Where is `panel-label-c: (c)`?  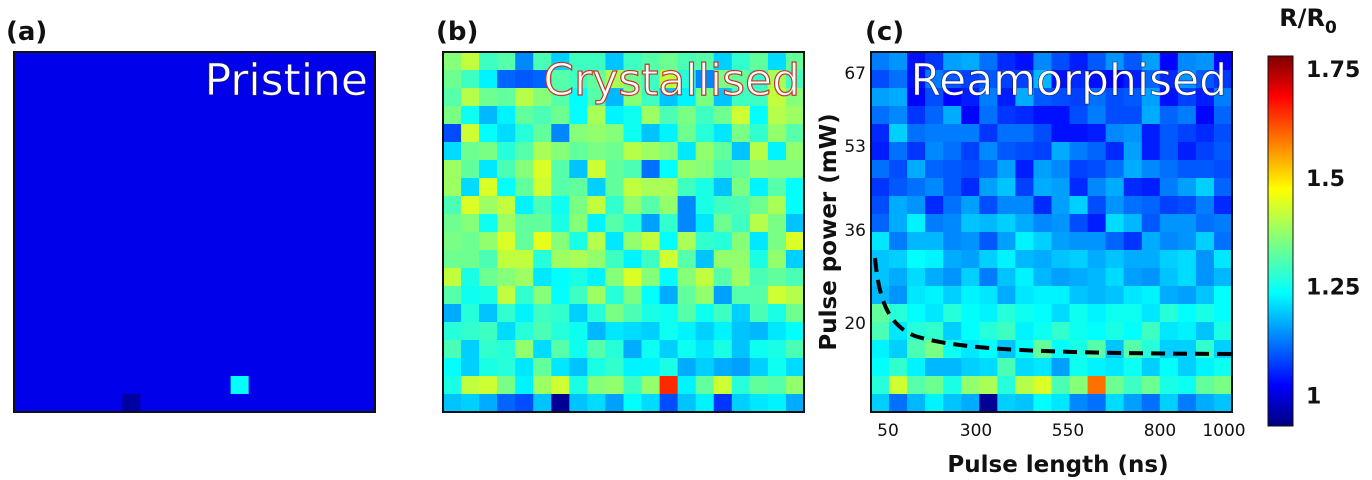
panel-label-c: (c) is located at coordinates (884, 32).